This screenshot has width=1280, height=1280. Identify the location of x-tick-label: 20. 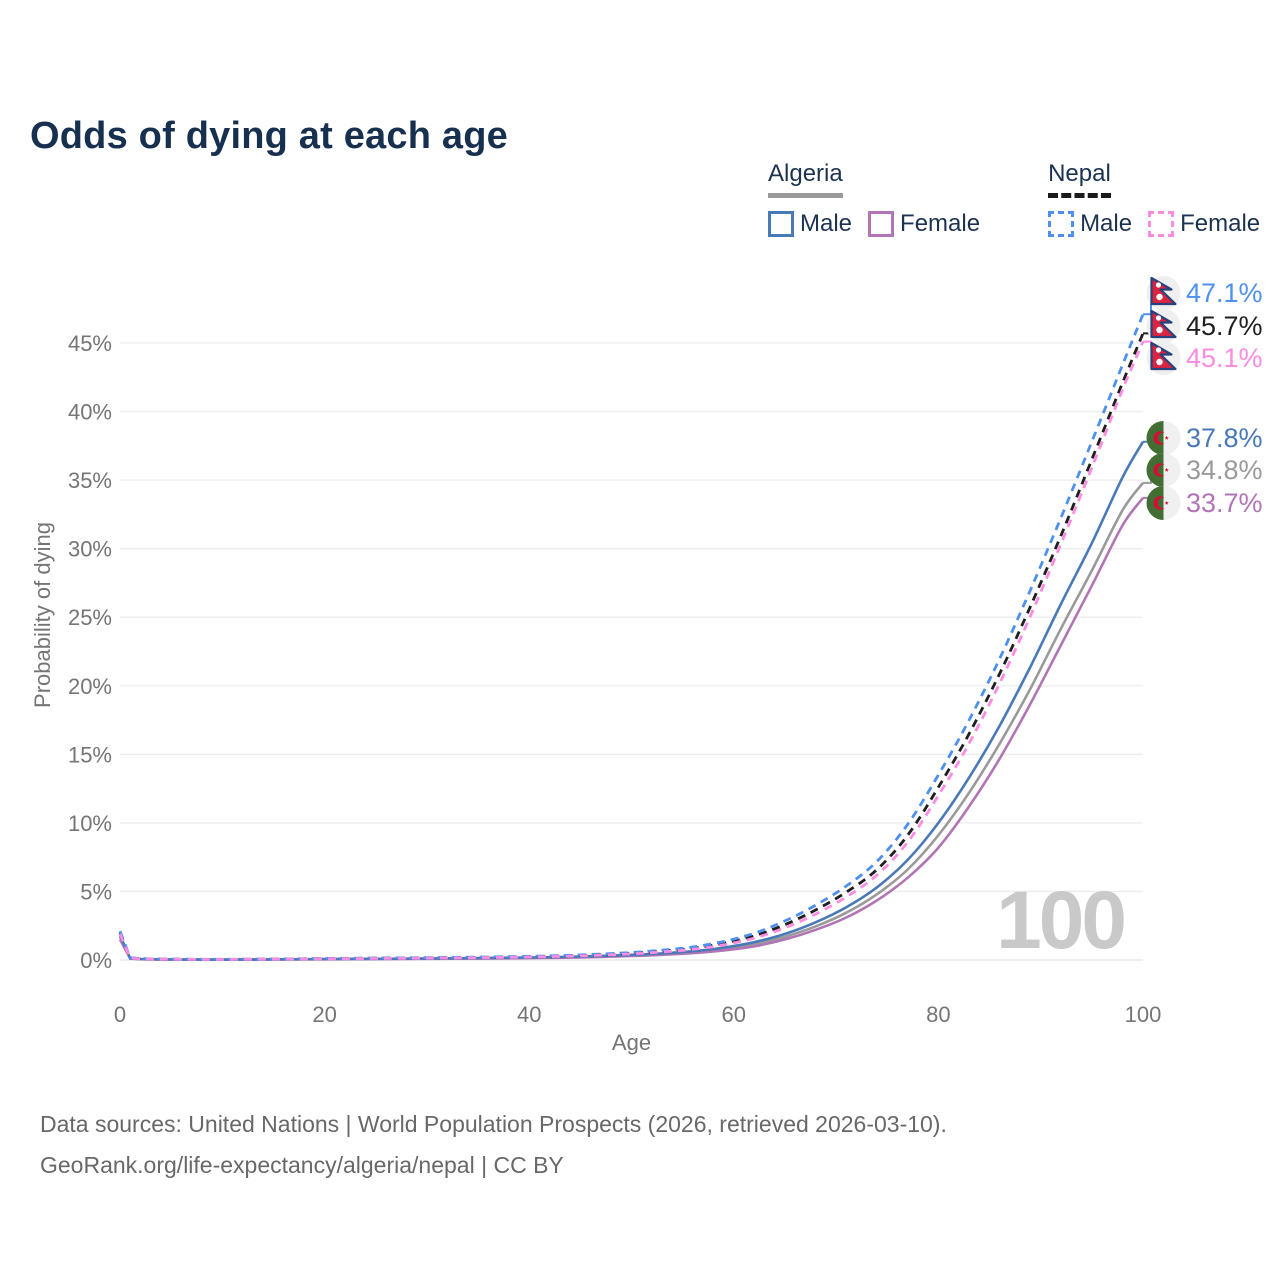
(324, 1014).